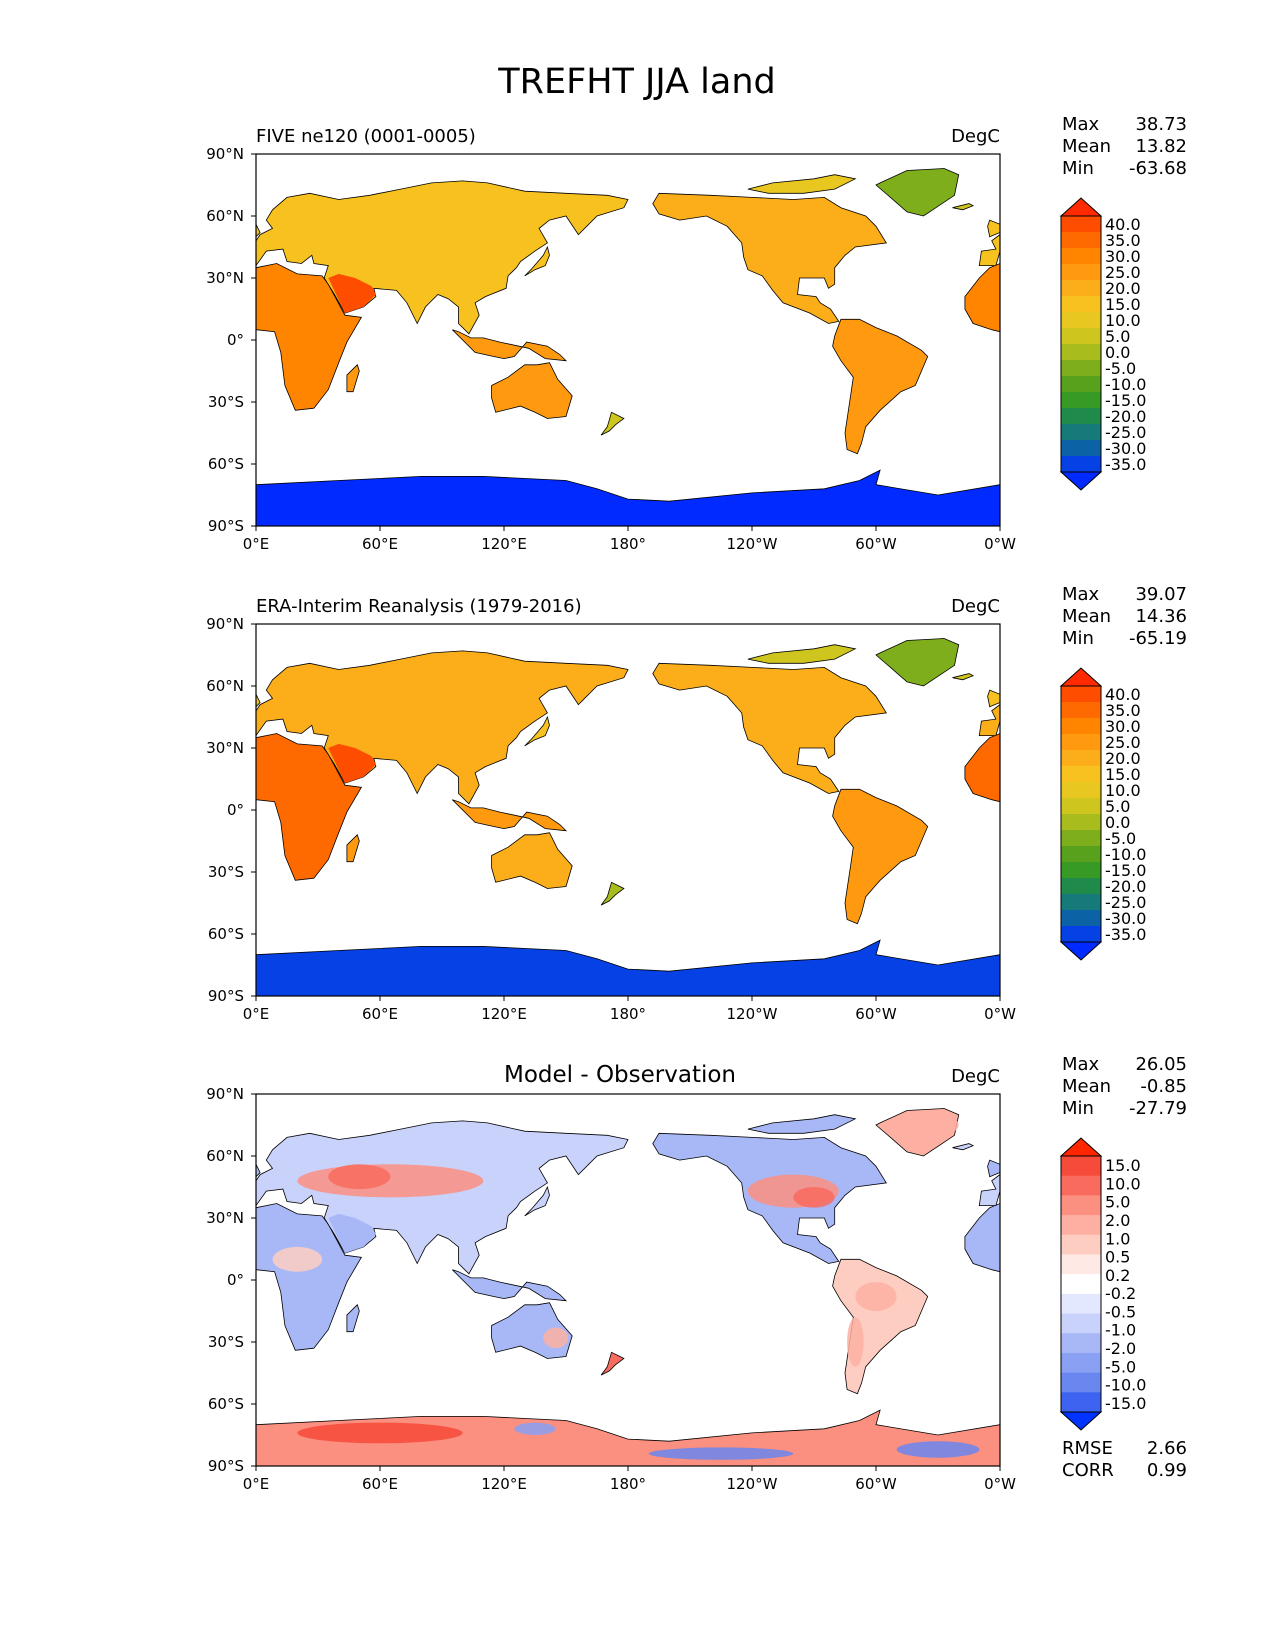 The image size is (1275, 1650). Describe the element at coordinates (1117, 1257) in the screenshot. I see `colorbar-label: 0.5` at that location.